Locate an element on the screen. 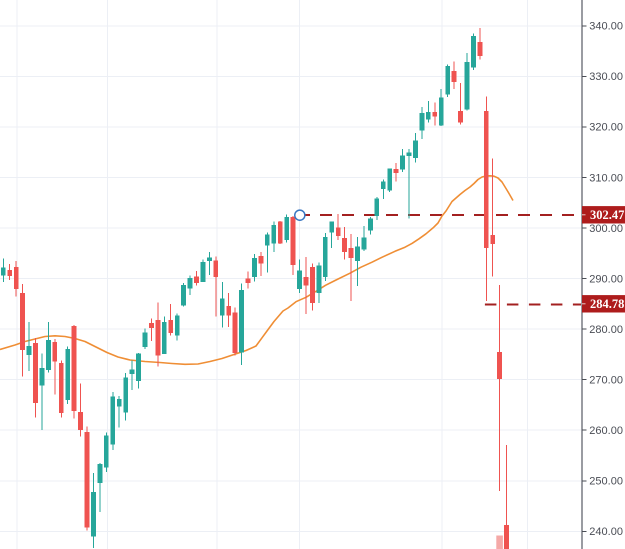  svg-text: 260.00 is located at coordinates (606, 431).